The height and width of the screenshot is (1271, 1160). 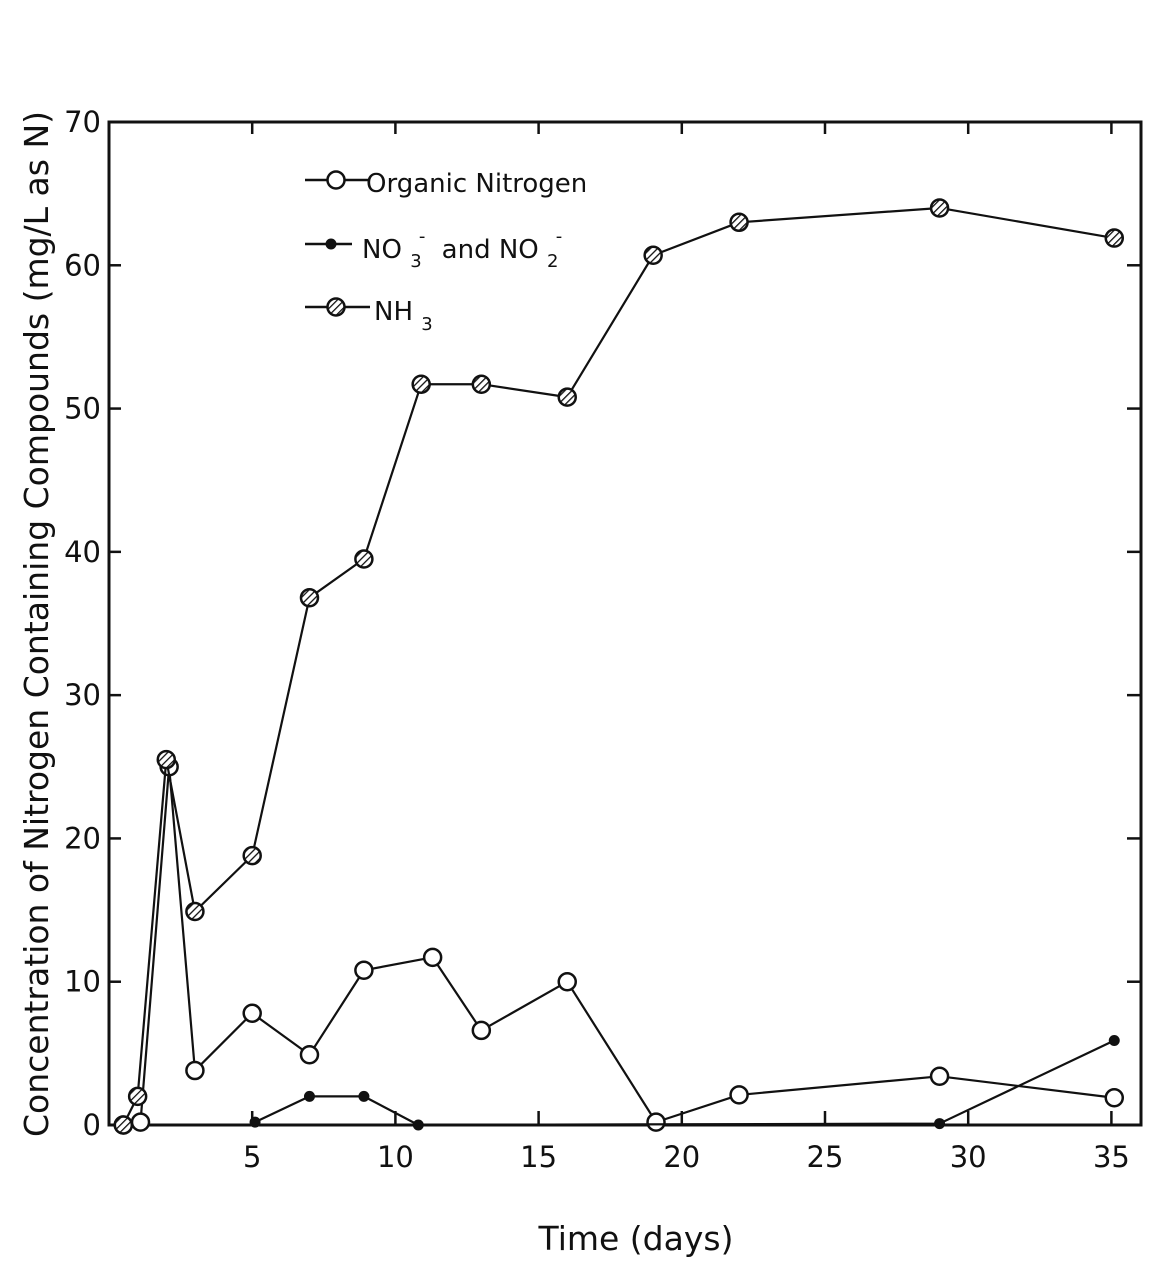 I want to click on open-circle-marker-icon, so click(x=336, y=180).